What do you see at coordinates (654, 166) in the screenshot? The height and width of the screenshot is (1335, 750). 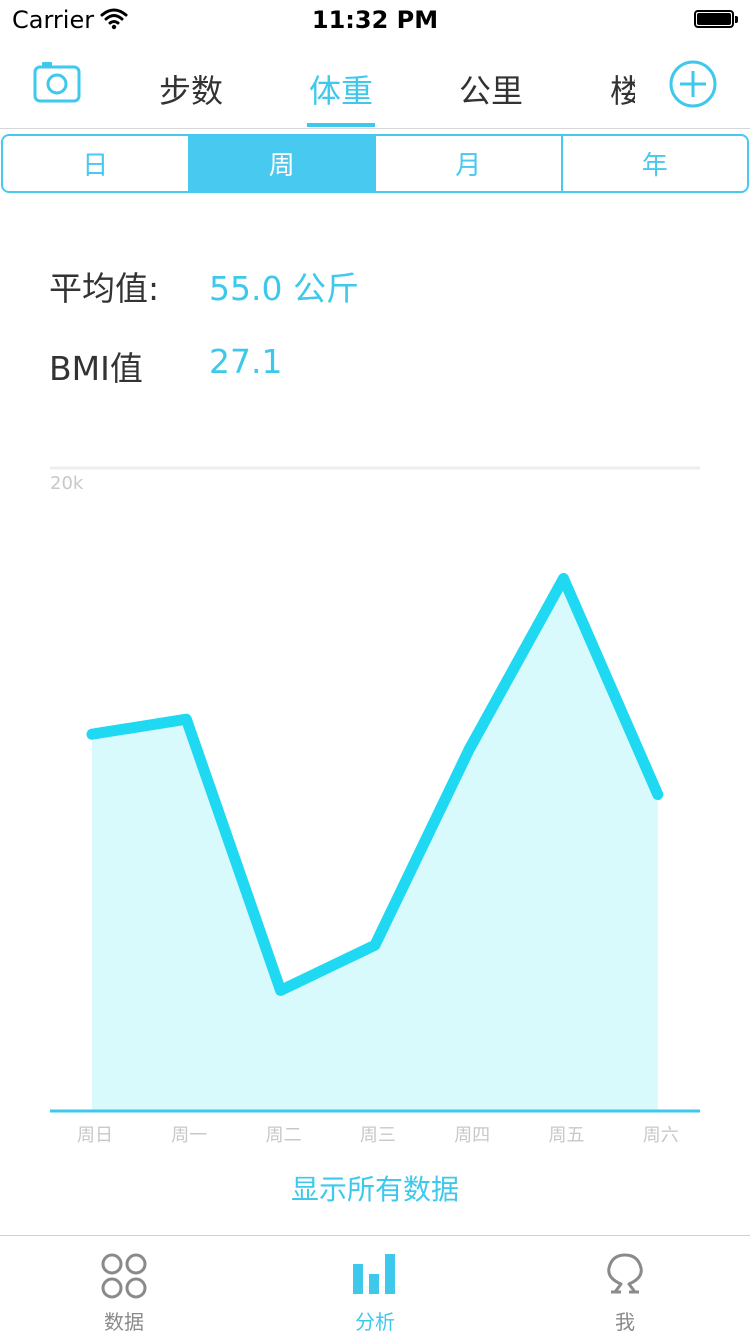 I see `segment-year: 年` at bounding box center [654, 166].